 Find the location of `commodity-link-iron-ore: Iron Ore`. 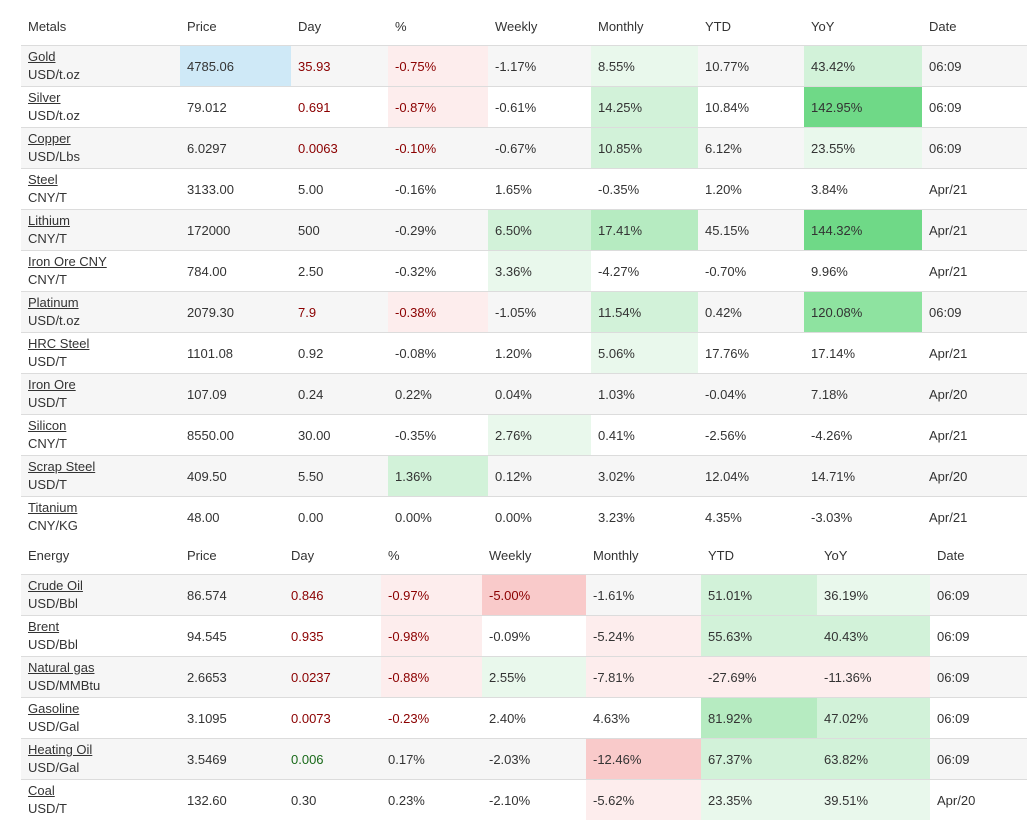

commodity-link-iron-ore: Iron Ore is located at coordinates (100, 384).